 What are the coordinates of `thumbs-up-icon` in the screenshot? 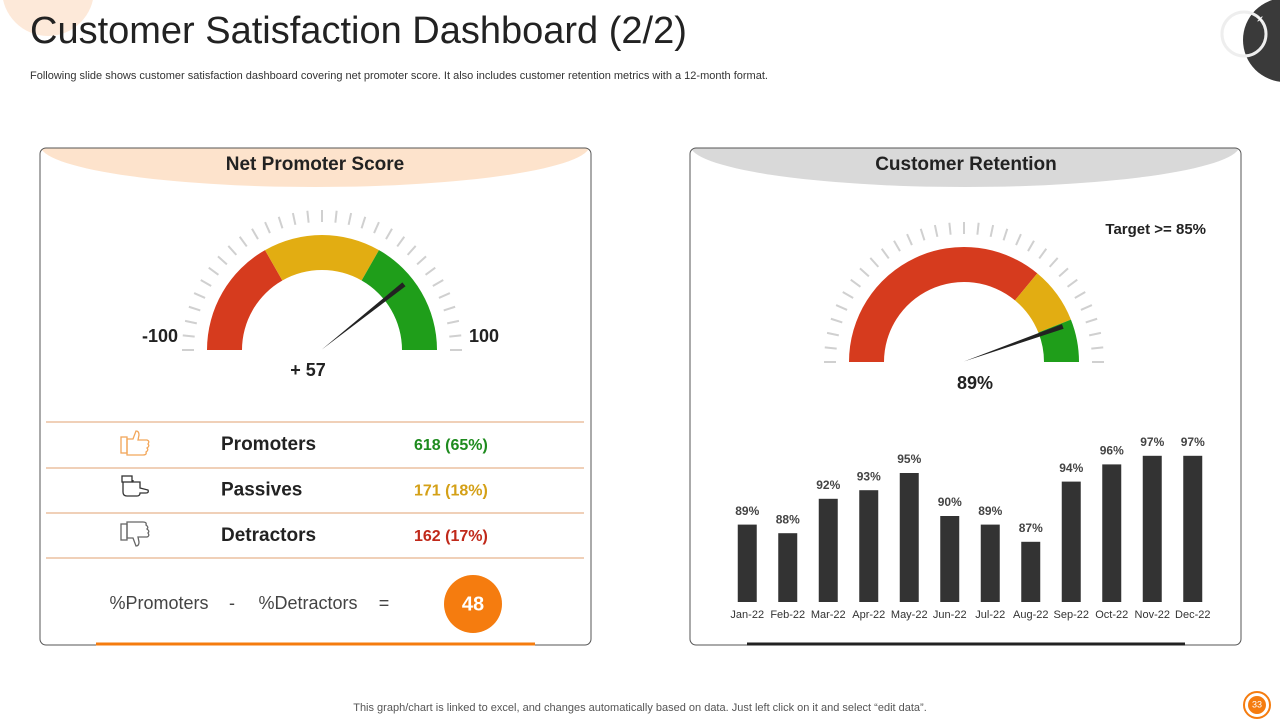 It's located at (135, 443).